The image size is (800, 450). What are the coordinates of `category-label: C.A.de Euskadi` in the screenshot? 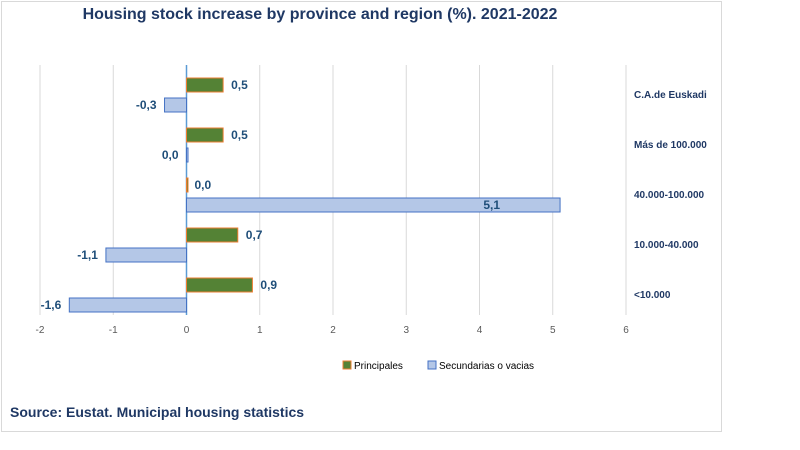 It's located at (670, 95).